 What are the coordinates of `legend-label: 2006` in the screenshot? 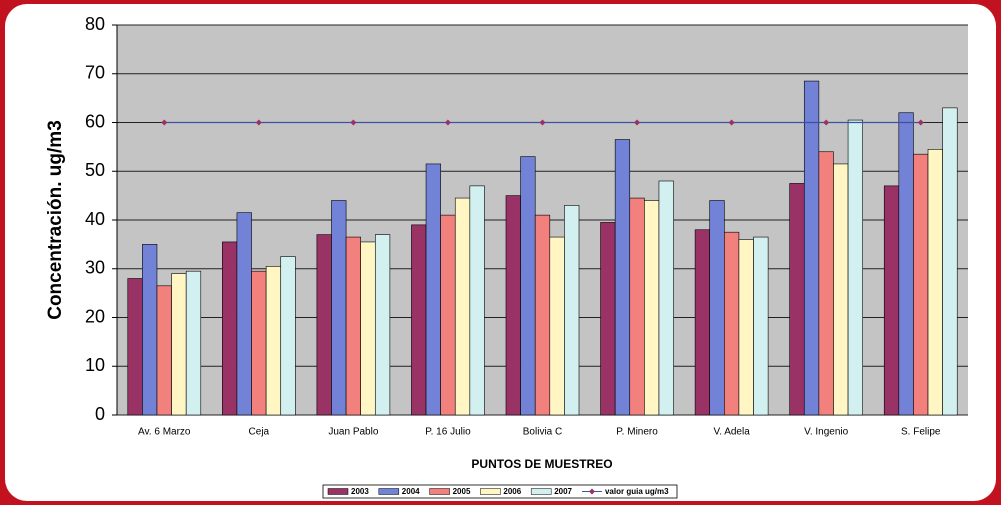 It's located at (512, 491).